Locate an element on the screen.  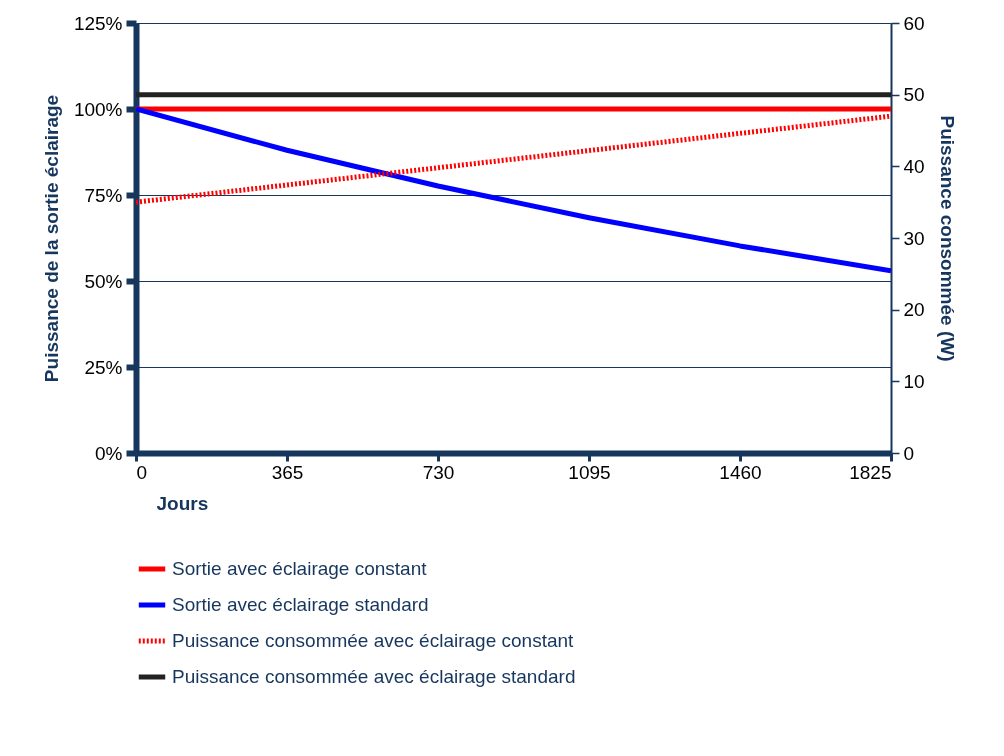
x-tick-label: 0 is located at coordinates (142, 472).